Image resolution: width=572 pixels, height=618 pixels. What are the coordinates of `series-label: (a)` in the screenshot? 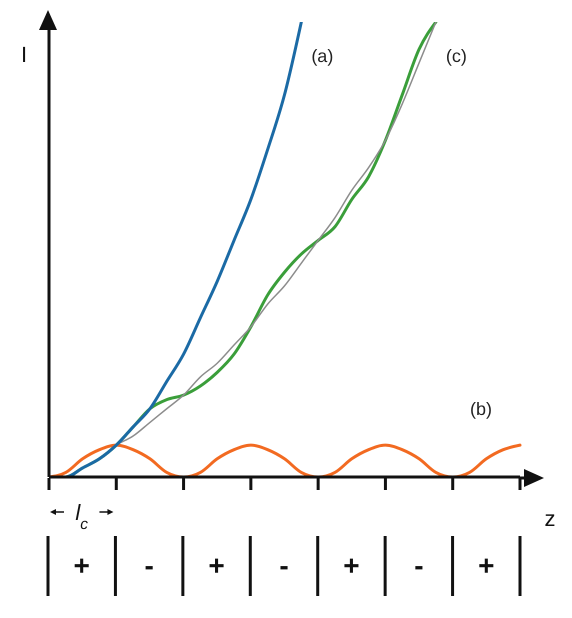 It's located at (322, 56).